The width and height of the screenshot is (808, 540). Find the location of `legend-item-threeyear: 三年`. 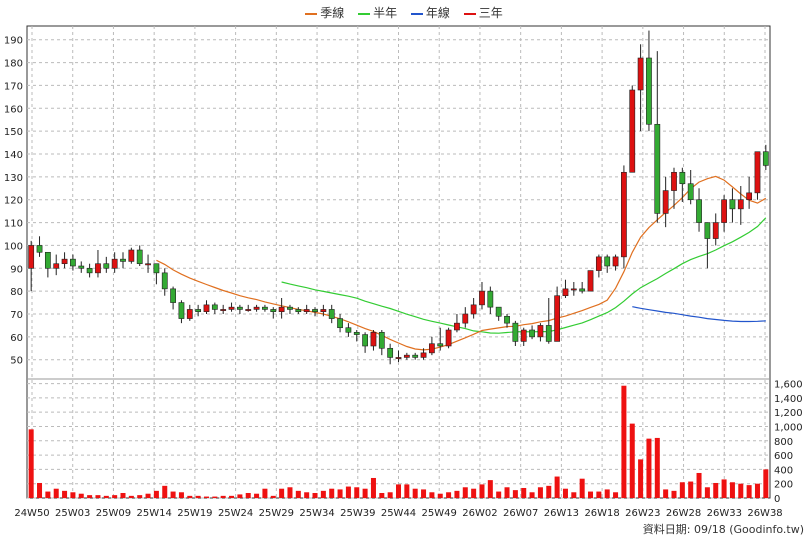

legend-item-threeyear: 三年 is located at coordinates (483, 12).